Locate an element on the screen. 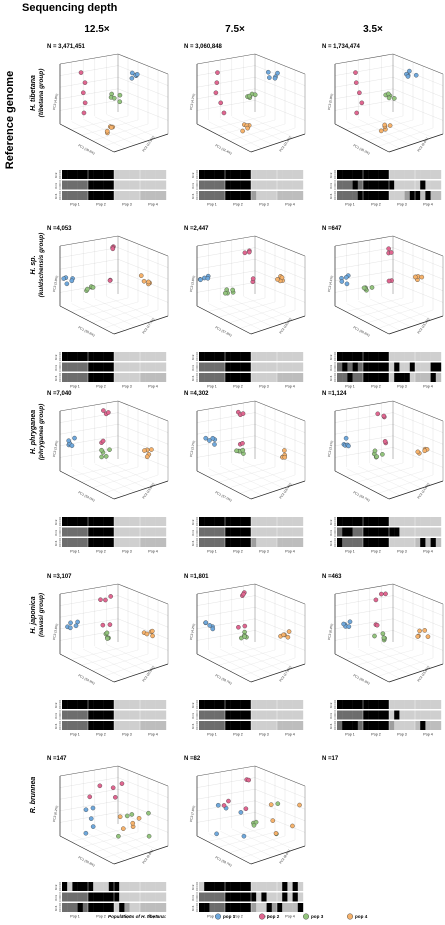  pop-label: Pop 4 is located at coordinates (427, 552).